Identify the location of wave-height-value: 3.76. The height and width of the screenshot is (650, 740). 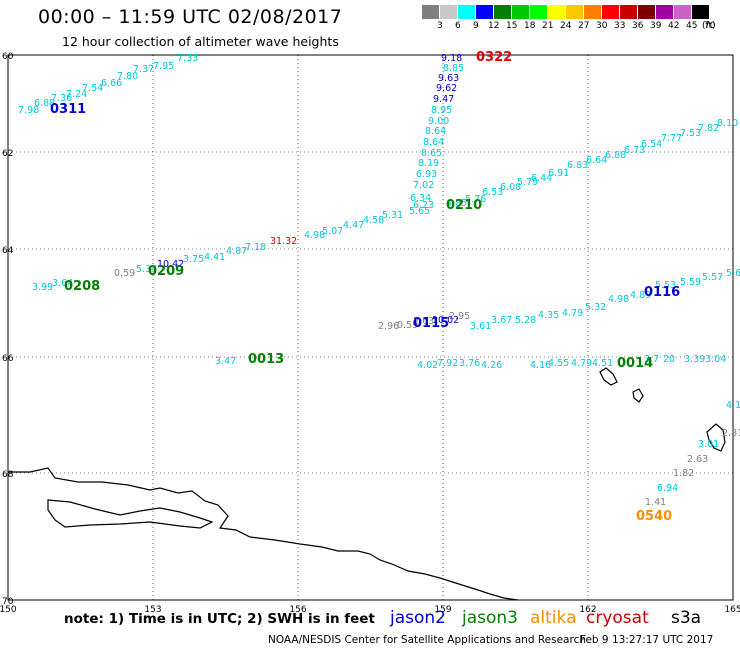
(469, 363).